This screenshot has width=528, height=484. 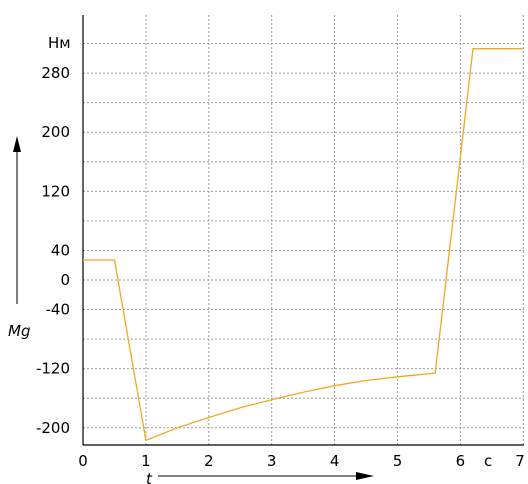 What do you see at coordinates (209, 461) in the screenshot?
I see `x-tick-label: 2` at bounding box center [209, 461].